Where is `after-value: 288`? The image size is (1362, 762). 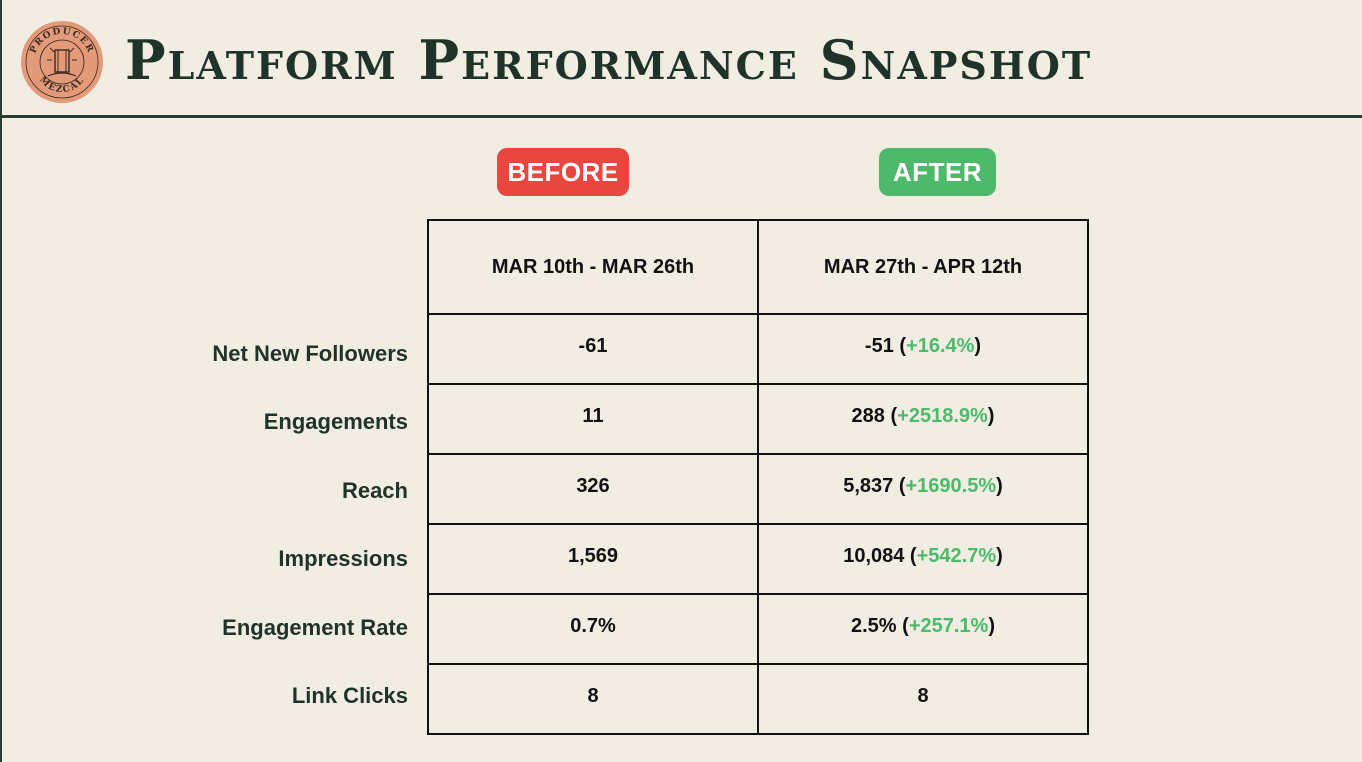
after-value: 288 is located at coordinates (868, 416).